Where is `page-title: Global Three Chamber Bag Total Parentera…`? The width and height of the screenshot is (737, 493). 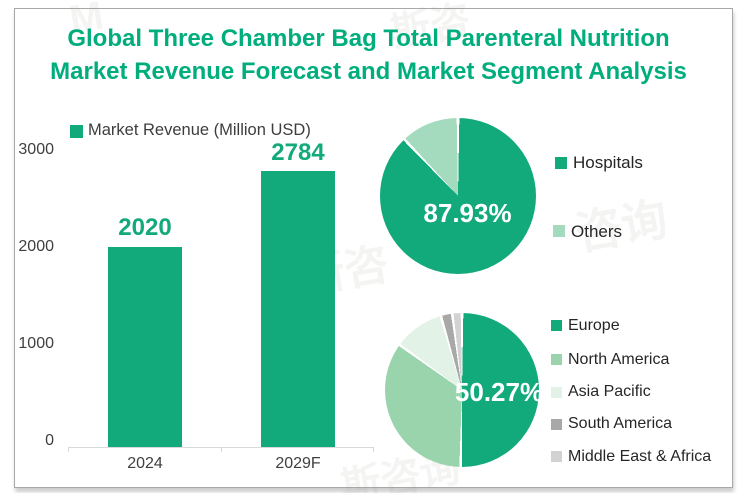 page-title: Global Three Chamber Bag Total Parentera… is located at coordinates (368, 55).